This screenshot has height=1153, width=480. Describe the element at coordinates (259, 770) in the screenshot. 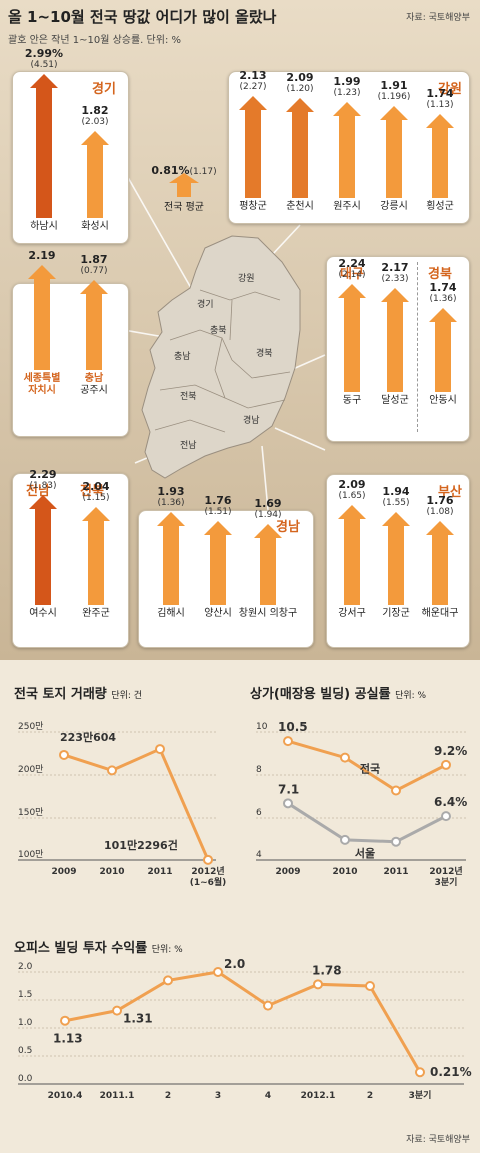

I see `y-tick-label: 8` at that location.